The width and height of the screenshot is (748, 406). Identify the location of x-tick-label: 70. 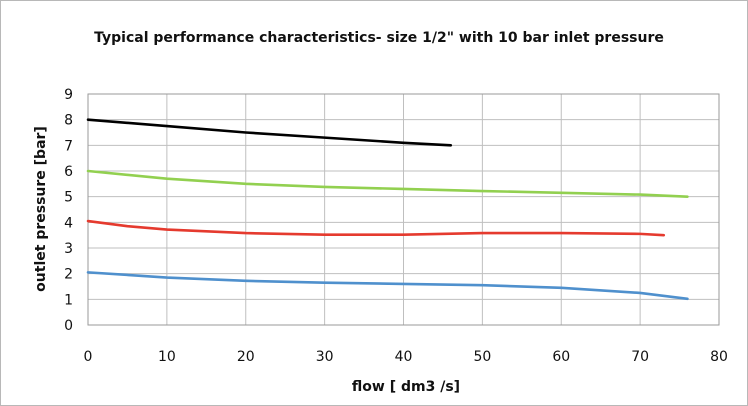
(640, 357).